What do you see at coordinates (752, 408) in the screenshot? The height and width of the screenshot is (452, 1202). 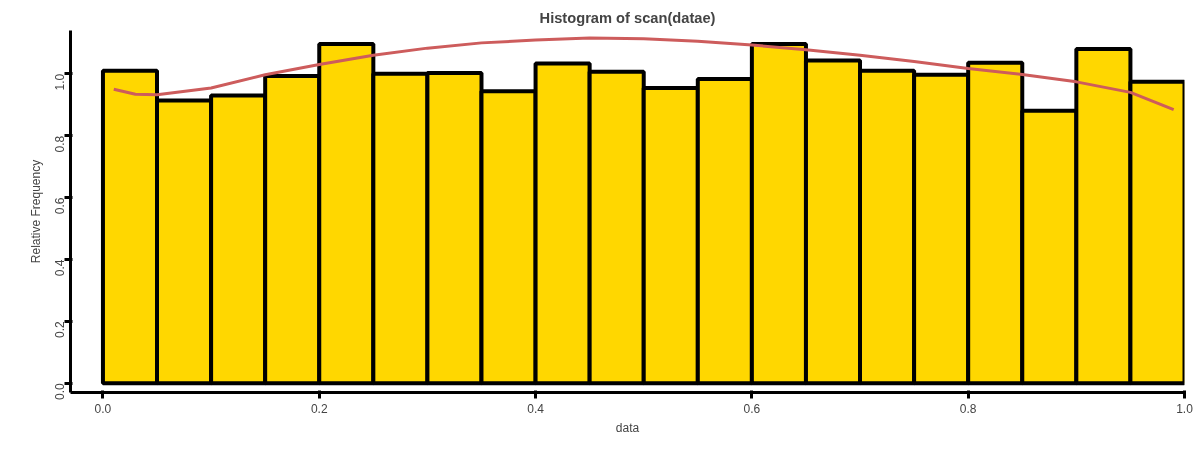 I see `x-tick-label: 0.6` at bounding box center [752, 408].